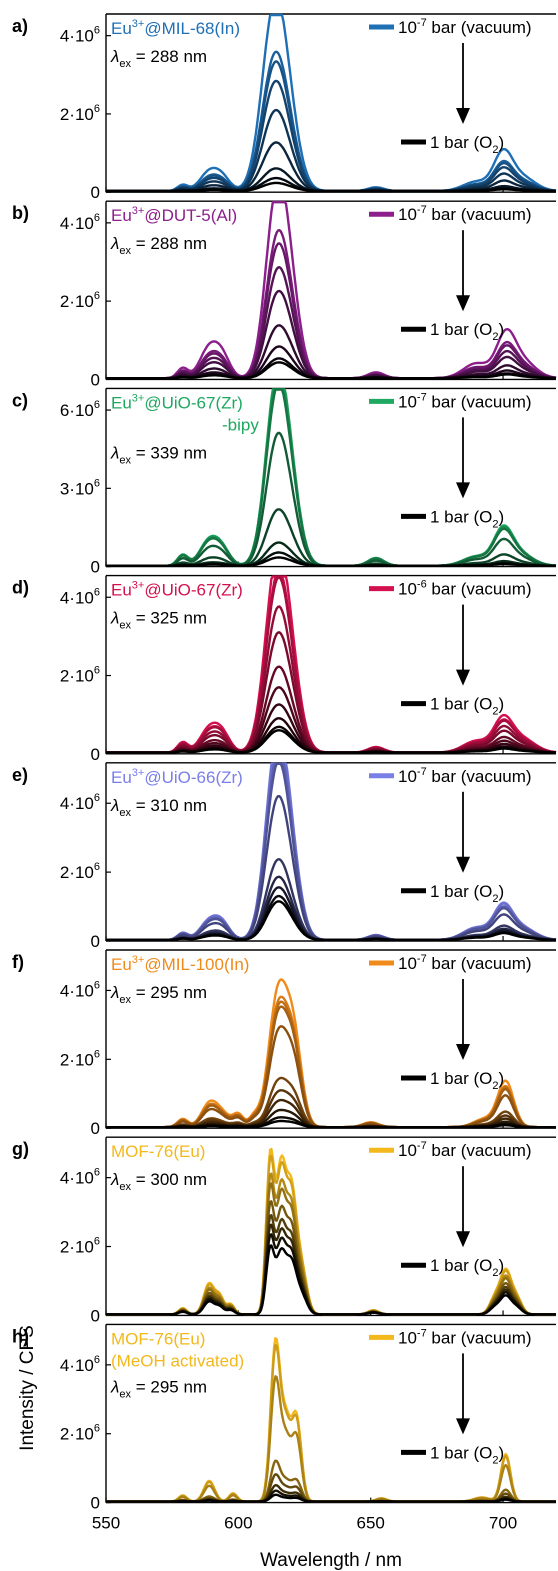  Describe the element at coordinates (422, 1146) in the screenshot. I see `legend-pressure-exponent: -7` at that location.